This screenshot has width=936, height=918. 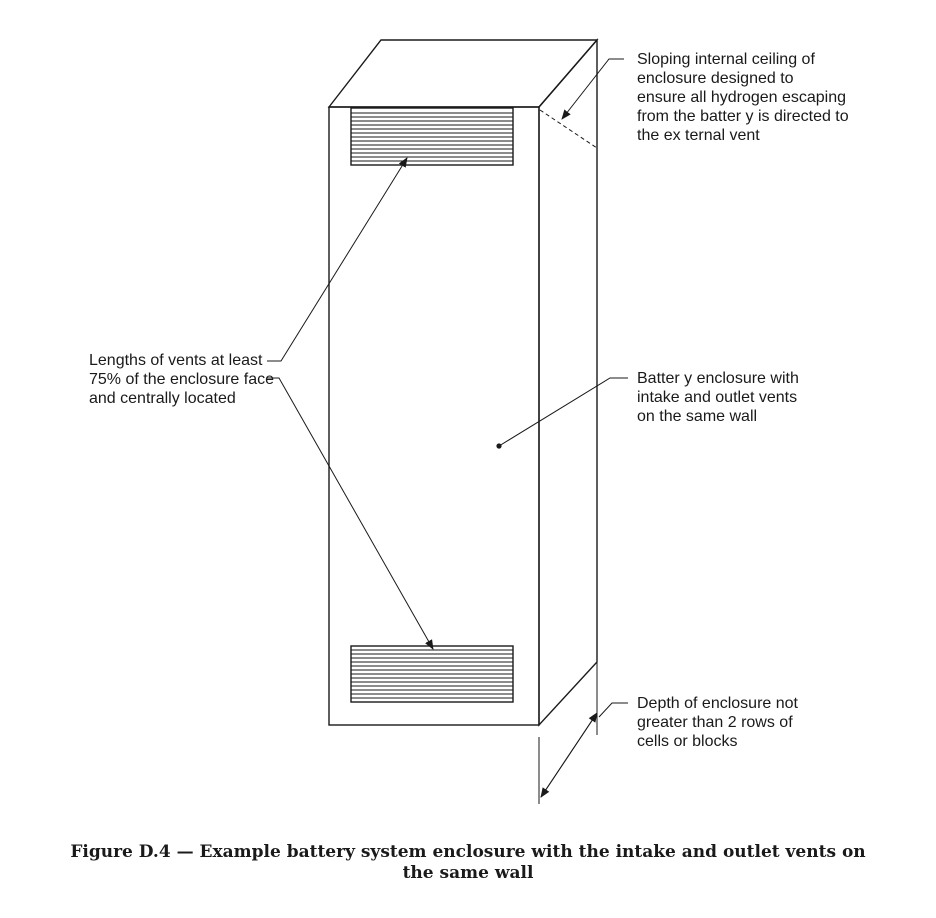 What do you see at coordinates (563, 412) in the screenshot?
I see `enclosure-leader` at bounding box center [563, 412].